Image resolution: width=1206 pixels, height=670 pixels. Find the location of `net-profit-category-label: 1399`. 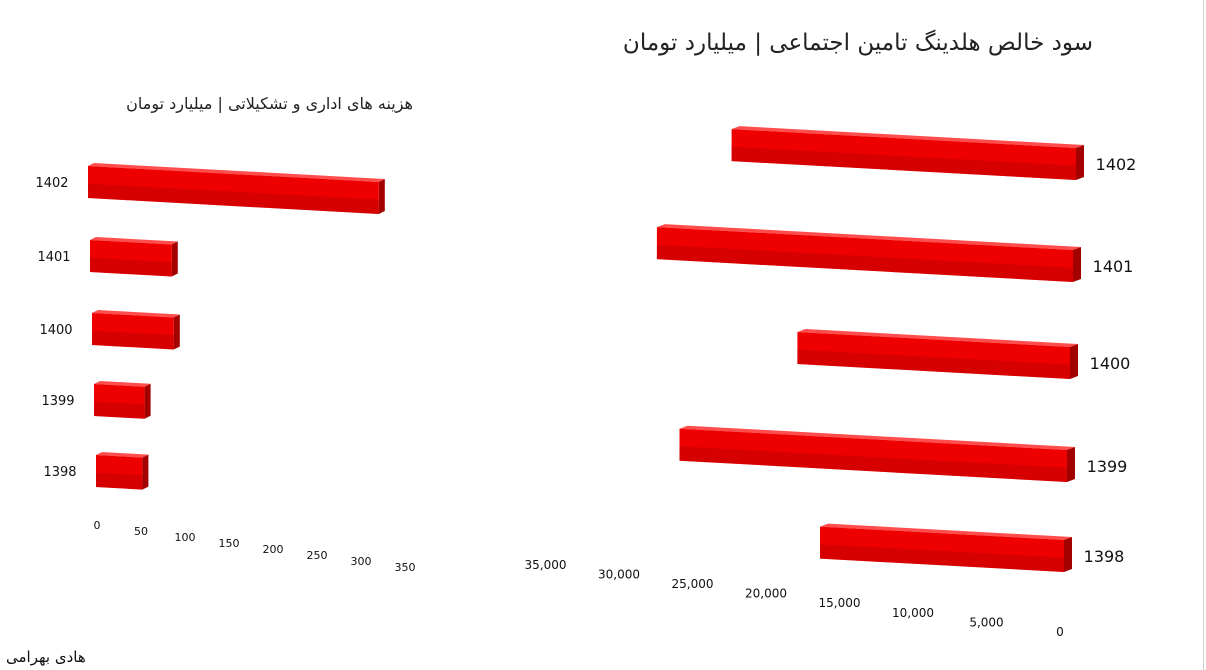

net-profit-category-label: 1399 is located at coordinates (1107, 466).